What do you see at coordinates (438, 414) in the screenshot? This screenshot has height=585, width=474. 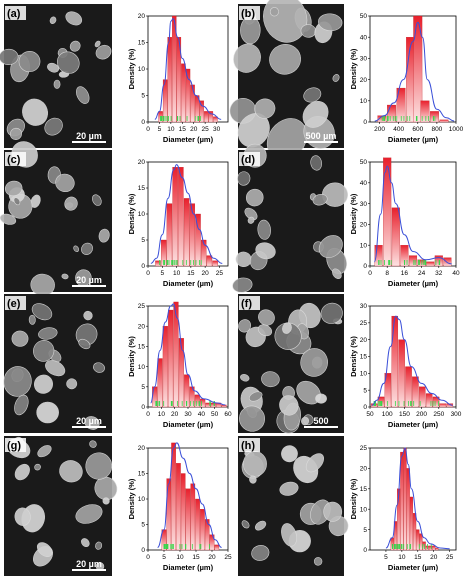 I see `x-tick-label: 250` at bounding box center [438, 414].